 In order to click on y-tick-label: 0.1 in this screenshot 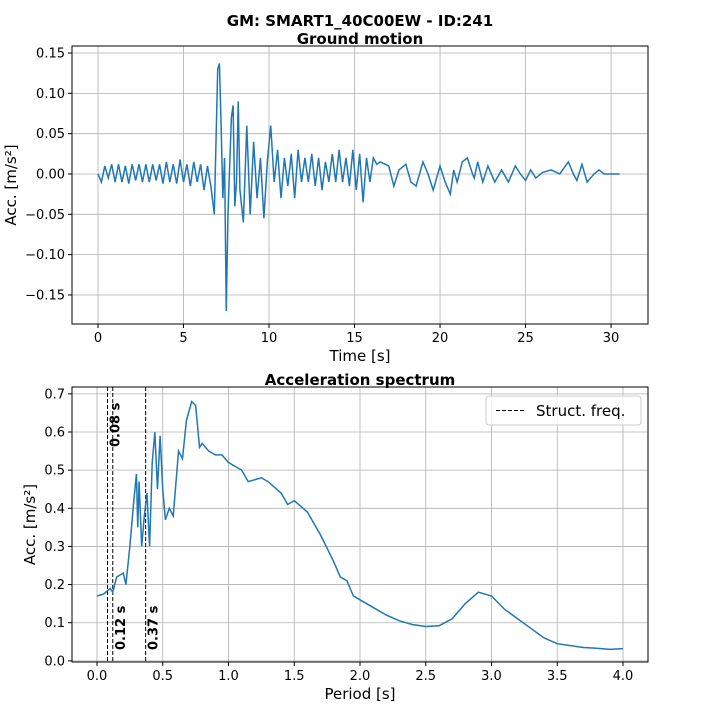, I will do `click(54, 623)`.